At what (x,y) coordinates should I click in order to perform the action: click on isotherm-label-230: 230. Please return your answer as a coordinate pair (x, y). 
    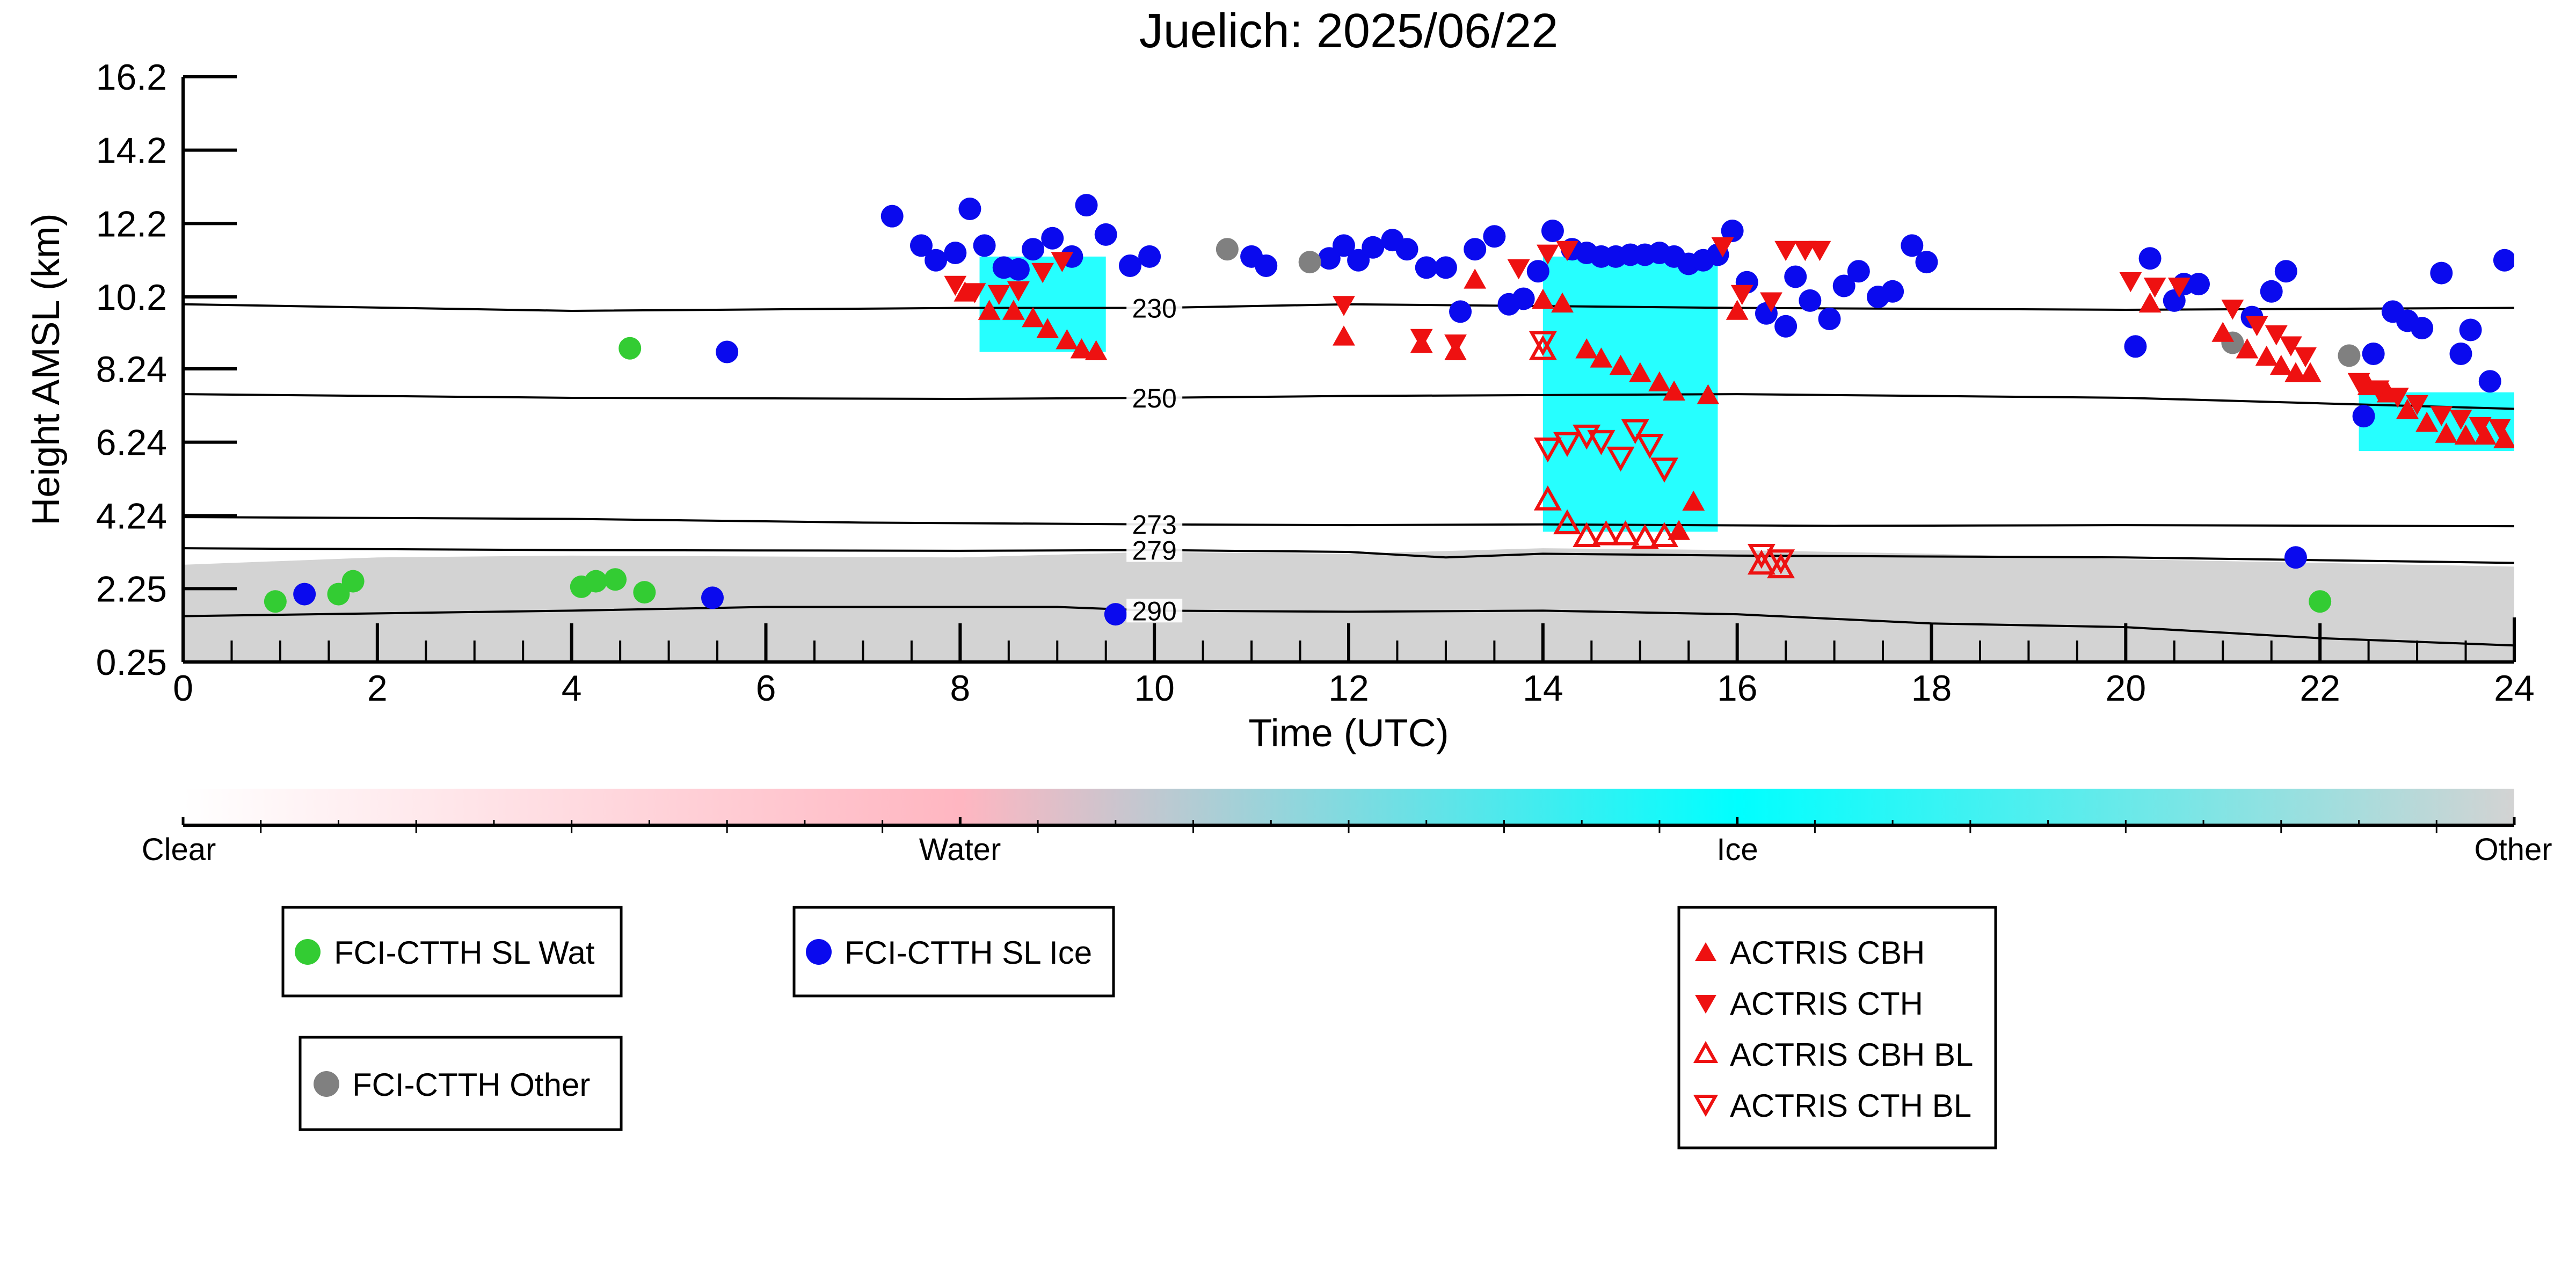
    Looking at the image, I should click on (1154, 309).